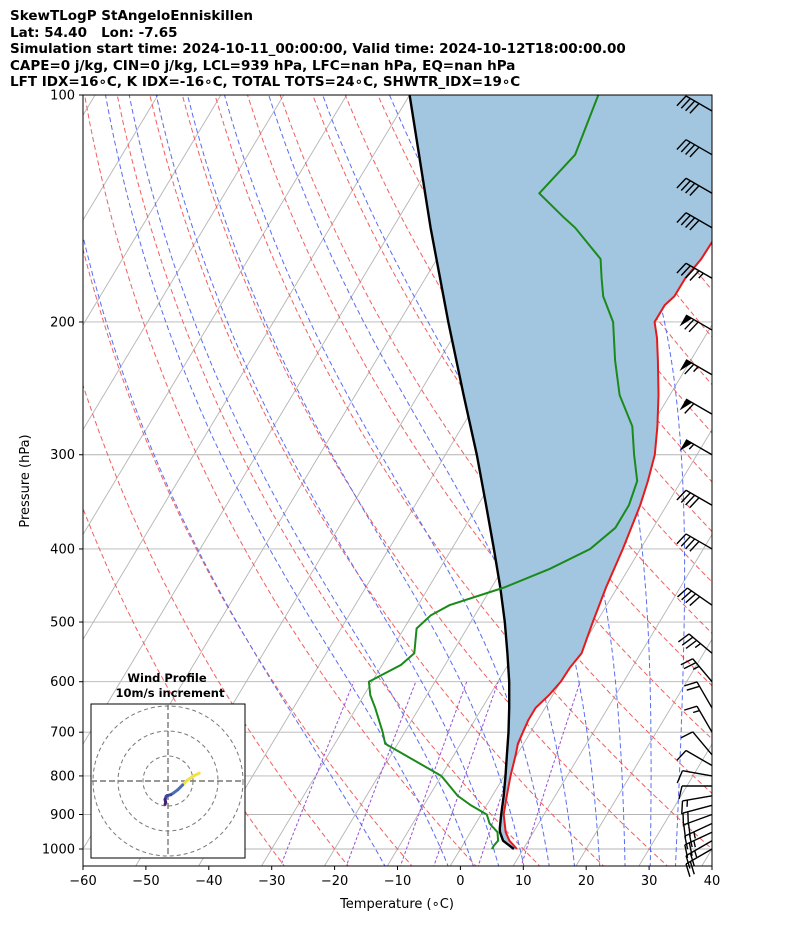  I want to click on station-title: SkewTLogP StAngeloEnniskillen, so click(131, 16).